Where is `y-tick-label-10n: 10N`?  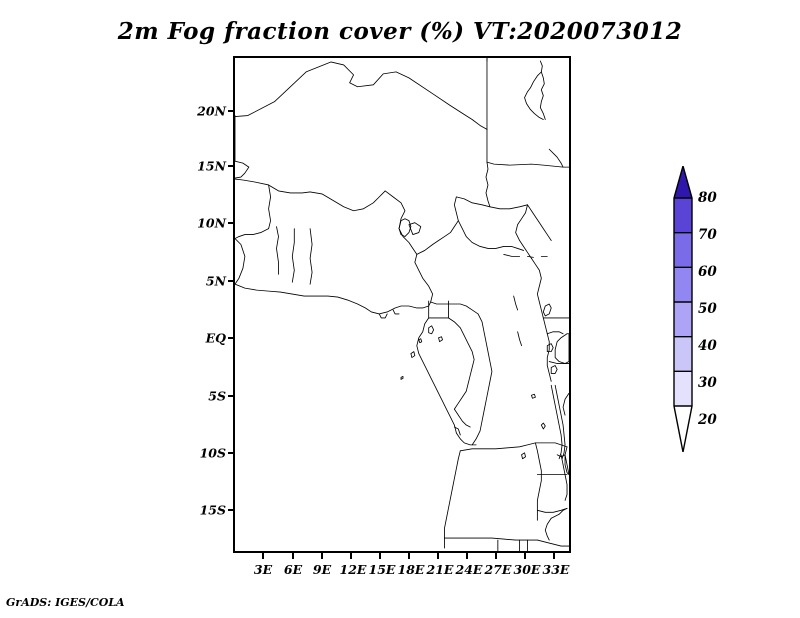 y-tick-label-10n: 10N is located at coordinates (211, 223).